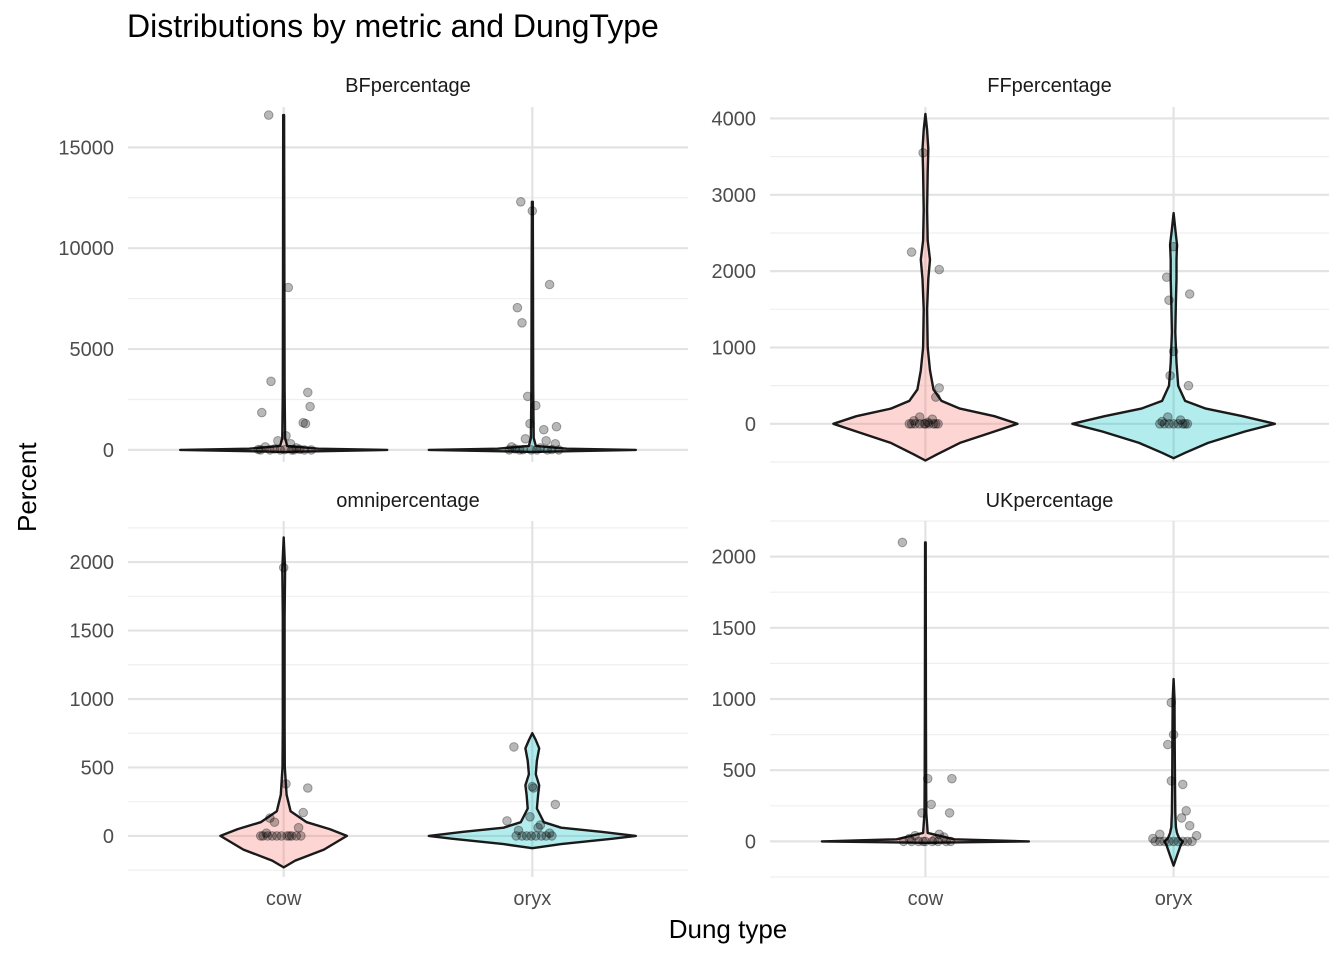  What do you see at coordinates (925, 287) in the screenshot?
I see `violin-cow` at bounding box center [925, 287].